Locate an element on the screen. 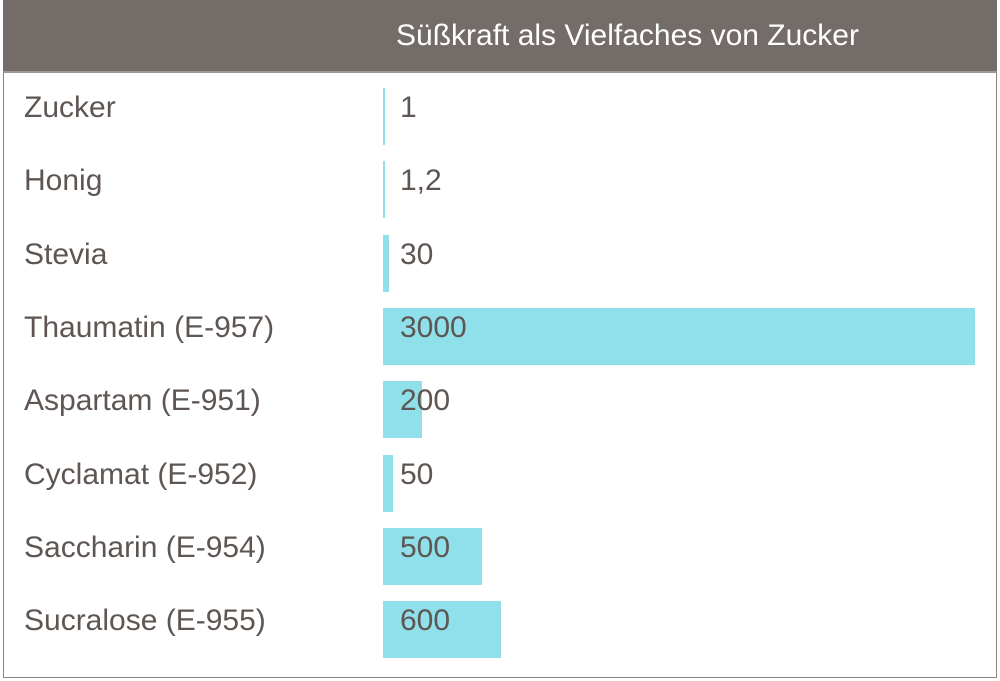  category-label: Honig is located at coordinates (63, 181).